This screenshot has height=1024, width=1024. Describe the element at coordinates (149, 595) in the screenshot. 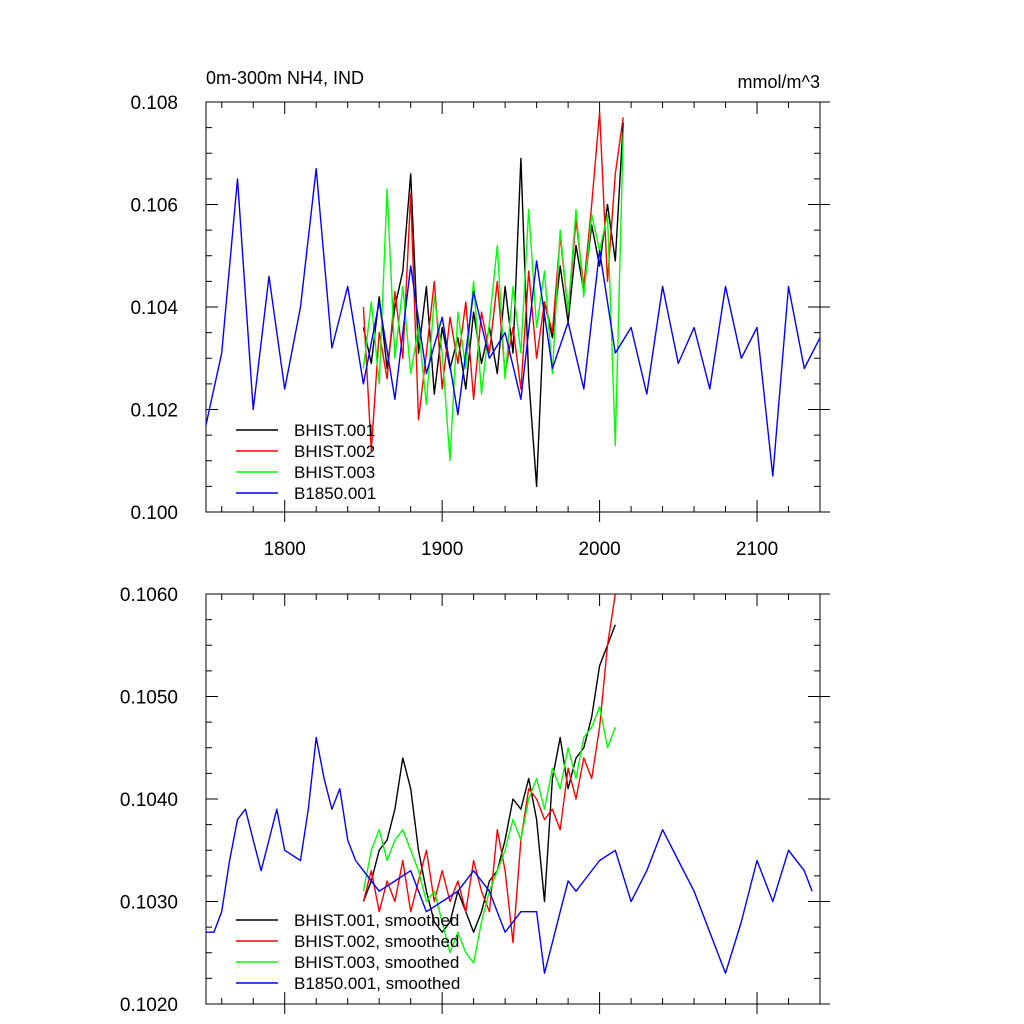

I see `y-tick-label: 0.1060` at that location.